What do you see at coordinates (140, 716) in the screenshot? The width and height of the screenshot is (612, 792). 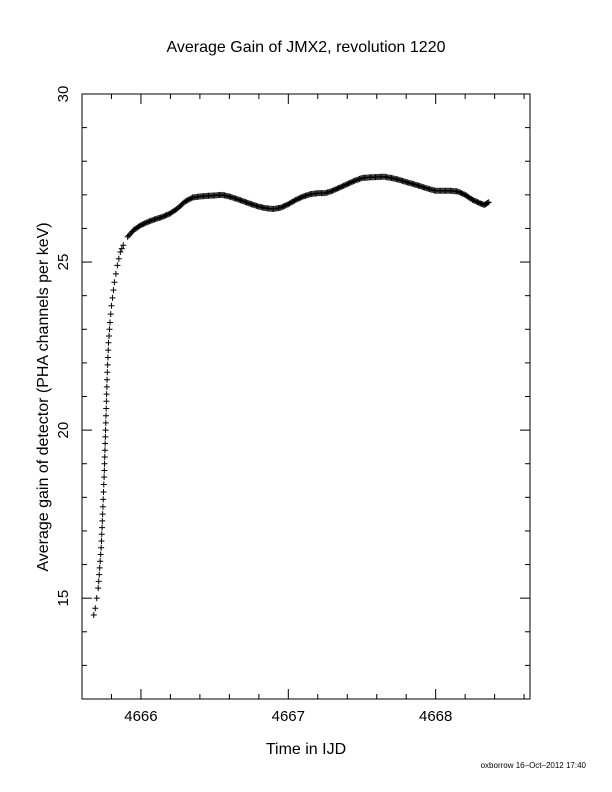 I see `x-tick-label: 4666` at bounding box center [140, 716].